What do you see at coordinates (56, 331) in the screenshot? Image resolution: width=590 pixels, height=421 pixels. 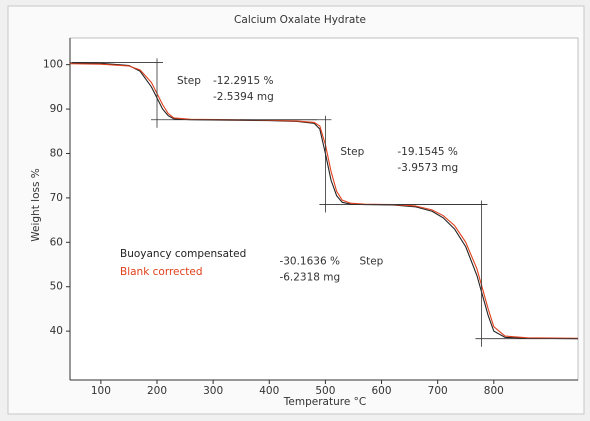 I see `y-tick-label: 40` at bounding box center [56, 331].